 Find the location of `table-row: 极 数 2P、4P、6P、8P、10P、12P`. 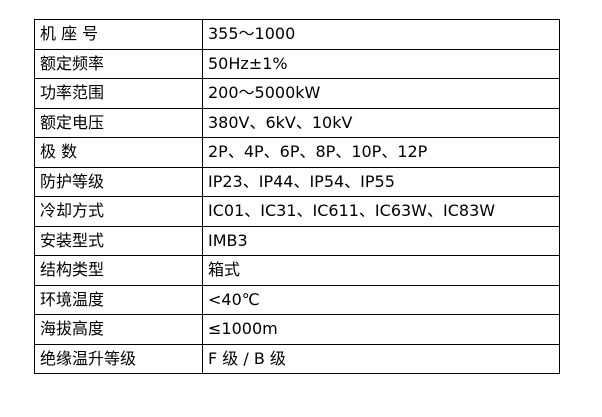

table-row: 极 数 2P、4P、6P、8P、10P、12P is located at coordinates (297, 152).